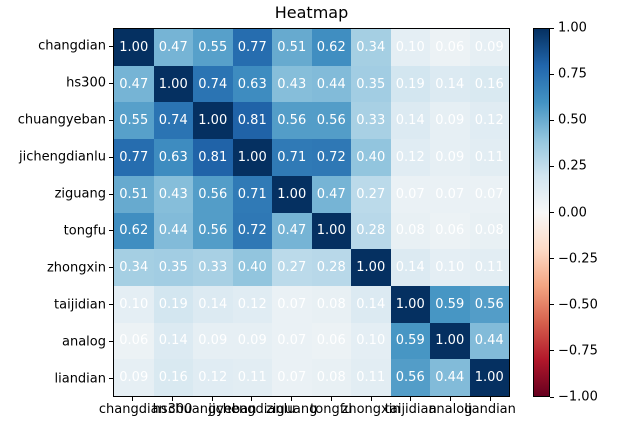 Image resolution: width=619 pixels, height=429 pixels. What do you see at coordinates (572, 28) in the screenshot?
I see `colorbar-tick-label: 1.00` at bounding box center [572, 28].